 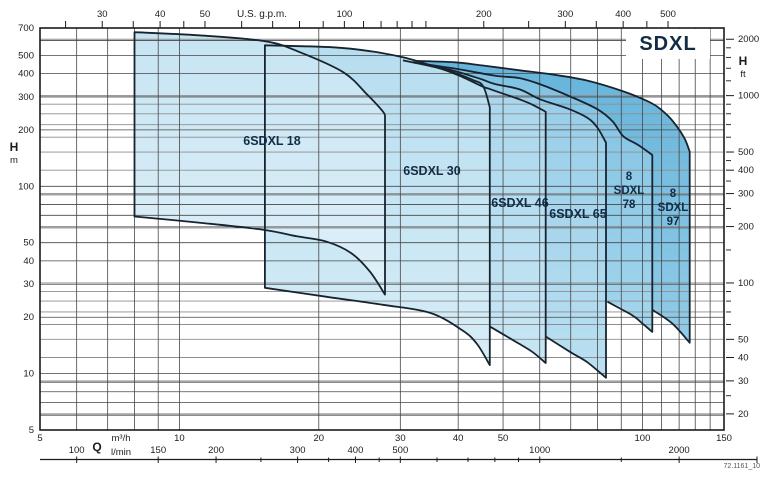 I want to click on ft-tick-label: 200, so click(x=746, y=227).